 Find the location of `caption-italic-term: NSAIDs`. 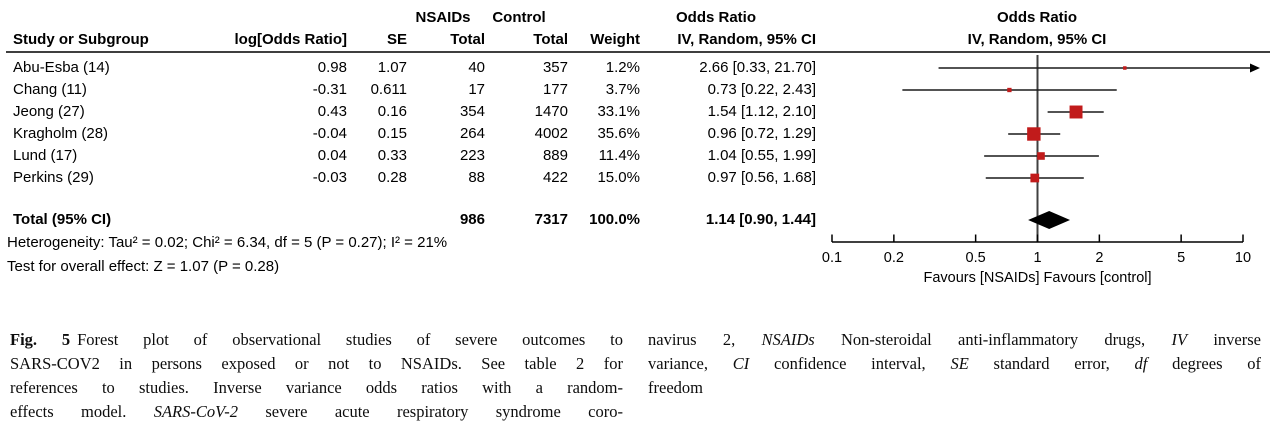

caption-italic-term: NSAIDs is located at coordinates (788, 339).